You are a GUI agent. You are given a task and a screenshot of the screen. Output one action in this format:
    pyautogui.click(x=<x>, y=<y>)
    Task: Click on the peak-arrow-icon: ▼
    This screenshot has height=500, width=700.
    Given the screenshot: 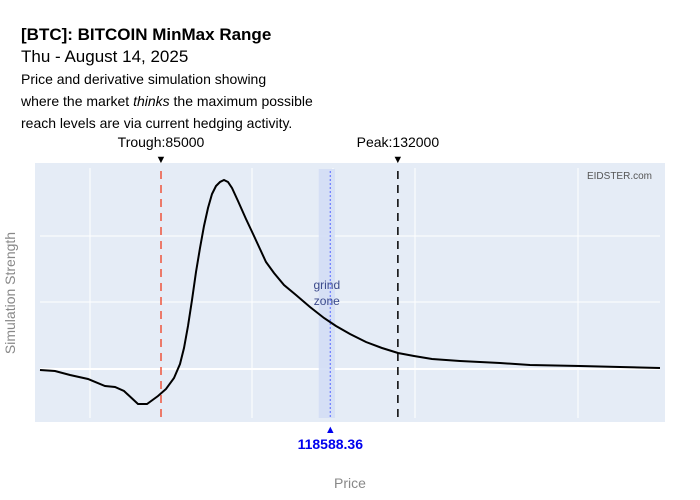 What is the action you would take?
    pyautogui.click(x=397, y=160)
    